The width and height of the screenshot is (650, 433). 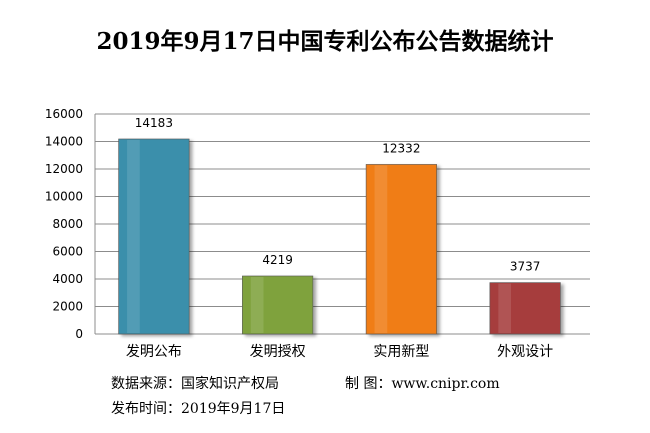 What do you see at coordinates (277, 260) in the screenshot?
I see `data-label: 4219` at bounding box center [277, 260].